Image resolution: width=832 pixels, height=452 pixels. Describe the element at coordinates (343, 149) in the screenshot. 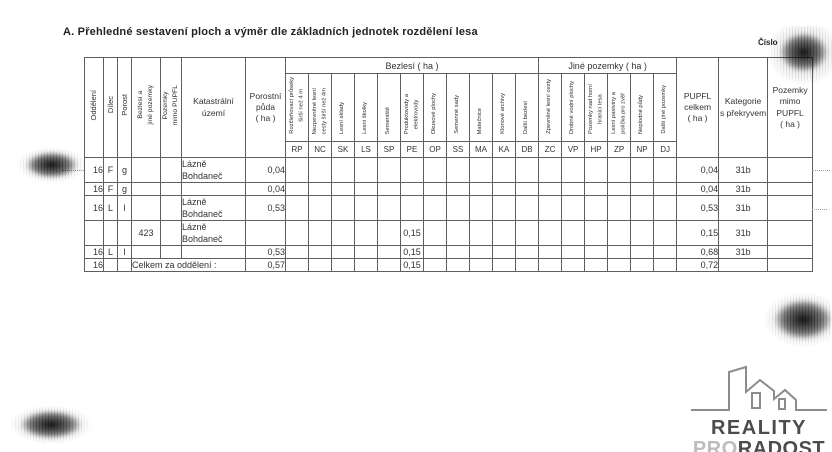

I see `col-code-sk: SK` at that location.